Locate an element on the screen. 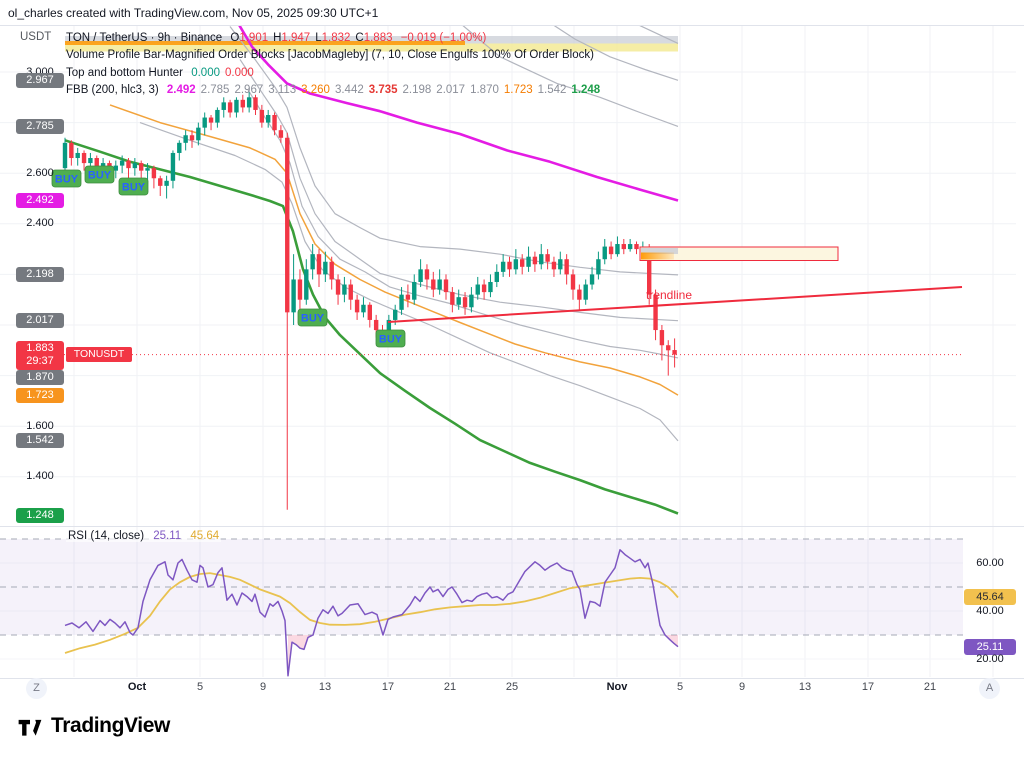 The height and width of the screenshot is (760, 1024). hunter-values: 0.000 0.000 is located at coordinates (220, 73).